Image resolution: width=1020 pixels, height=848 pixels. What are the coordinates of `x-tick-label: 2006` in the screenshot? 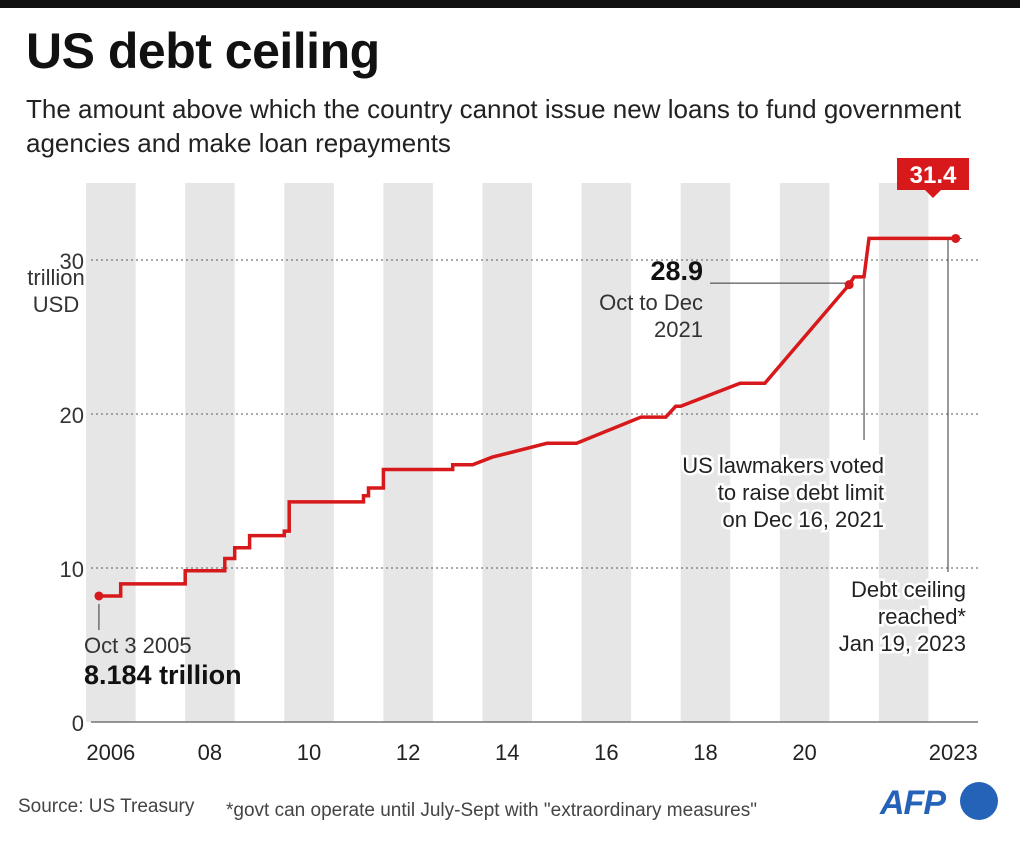 It's located at (110, 752).